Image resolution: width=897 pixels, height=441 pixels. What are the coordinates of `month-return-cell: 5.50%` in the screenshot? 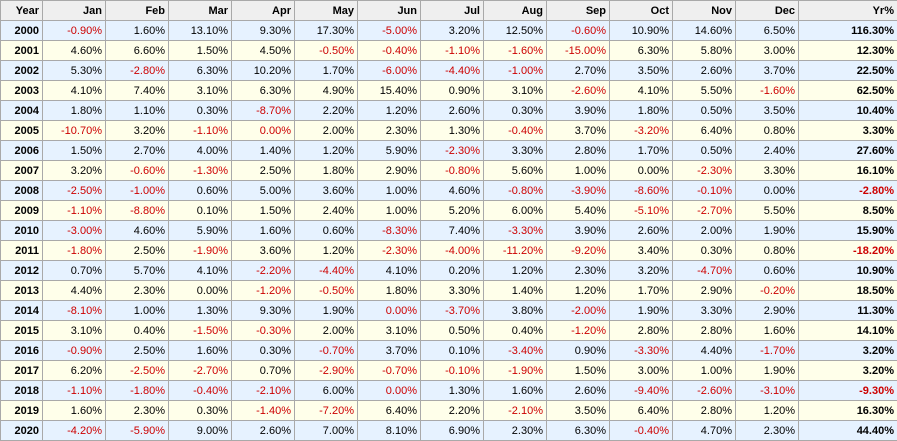 It's located at (767, 210).